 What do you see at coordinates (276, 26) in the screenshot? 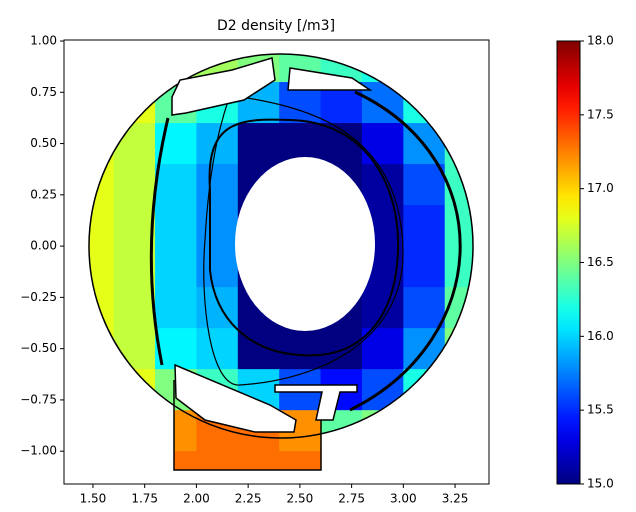
I see `chart-title: D2 density [/m3]` at bounding box center [276, 26].